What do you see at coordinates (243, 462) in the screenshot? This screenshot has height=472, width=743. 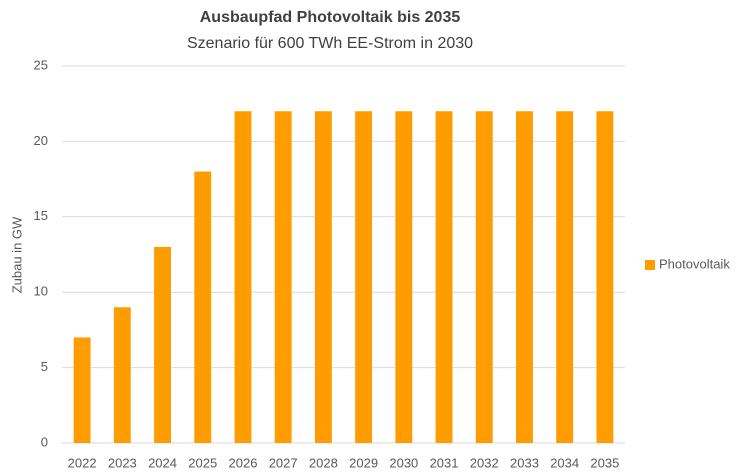 I see `x-tick-label: 2026` at bounding box center [243, 462].